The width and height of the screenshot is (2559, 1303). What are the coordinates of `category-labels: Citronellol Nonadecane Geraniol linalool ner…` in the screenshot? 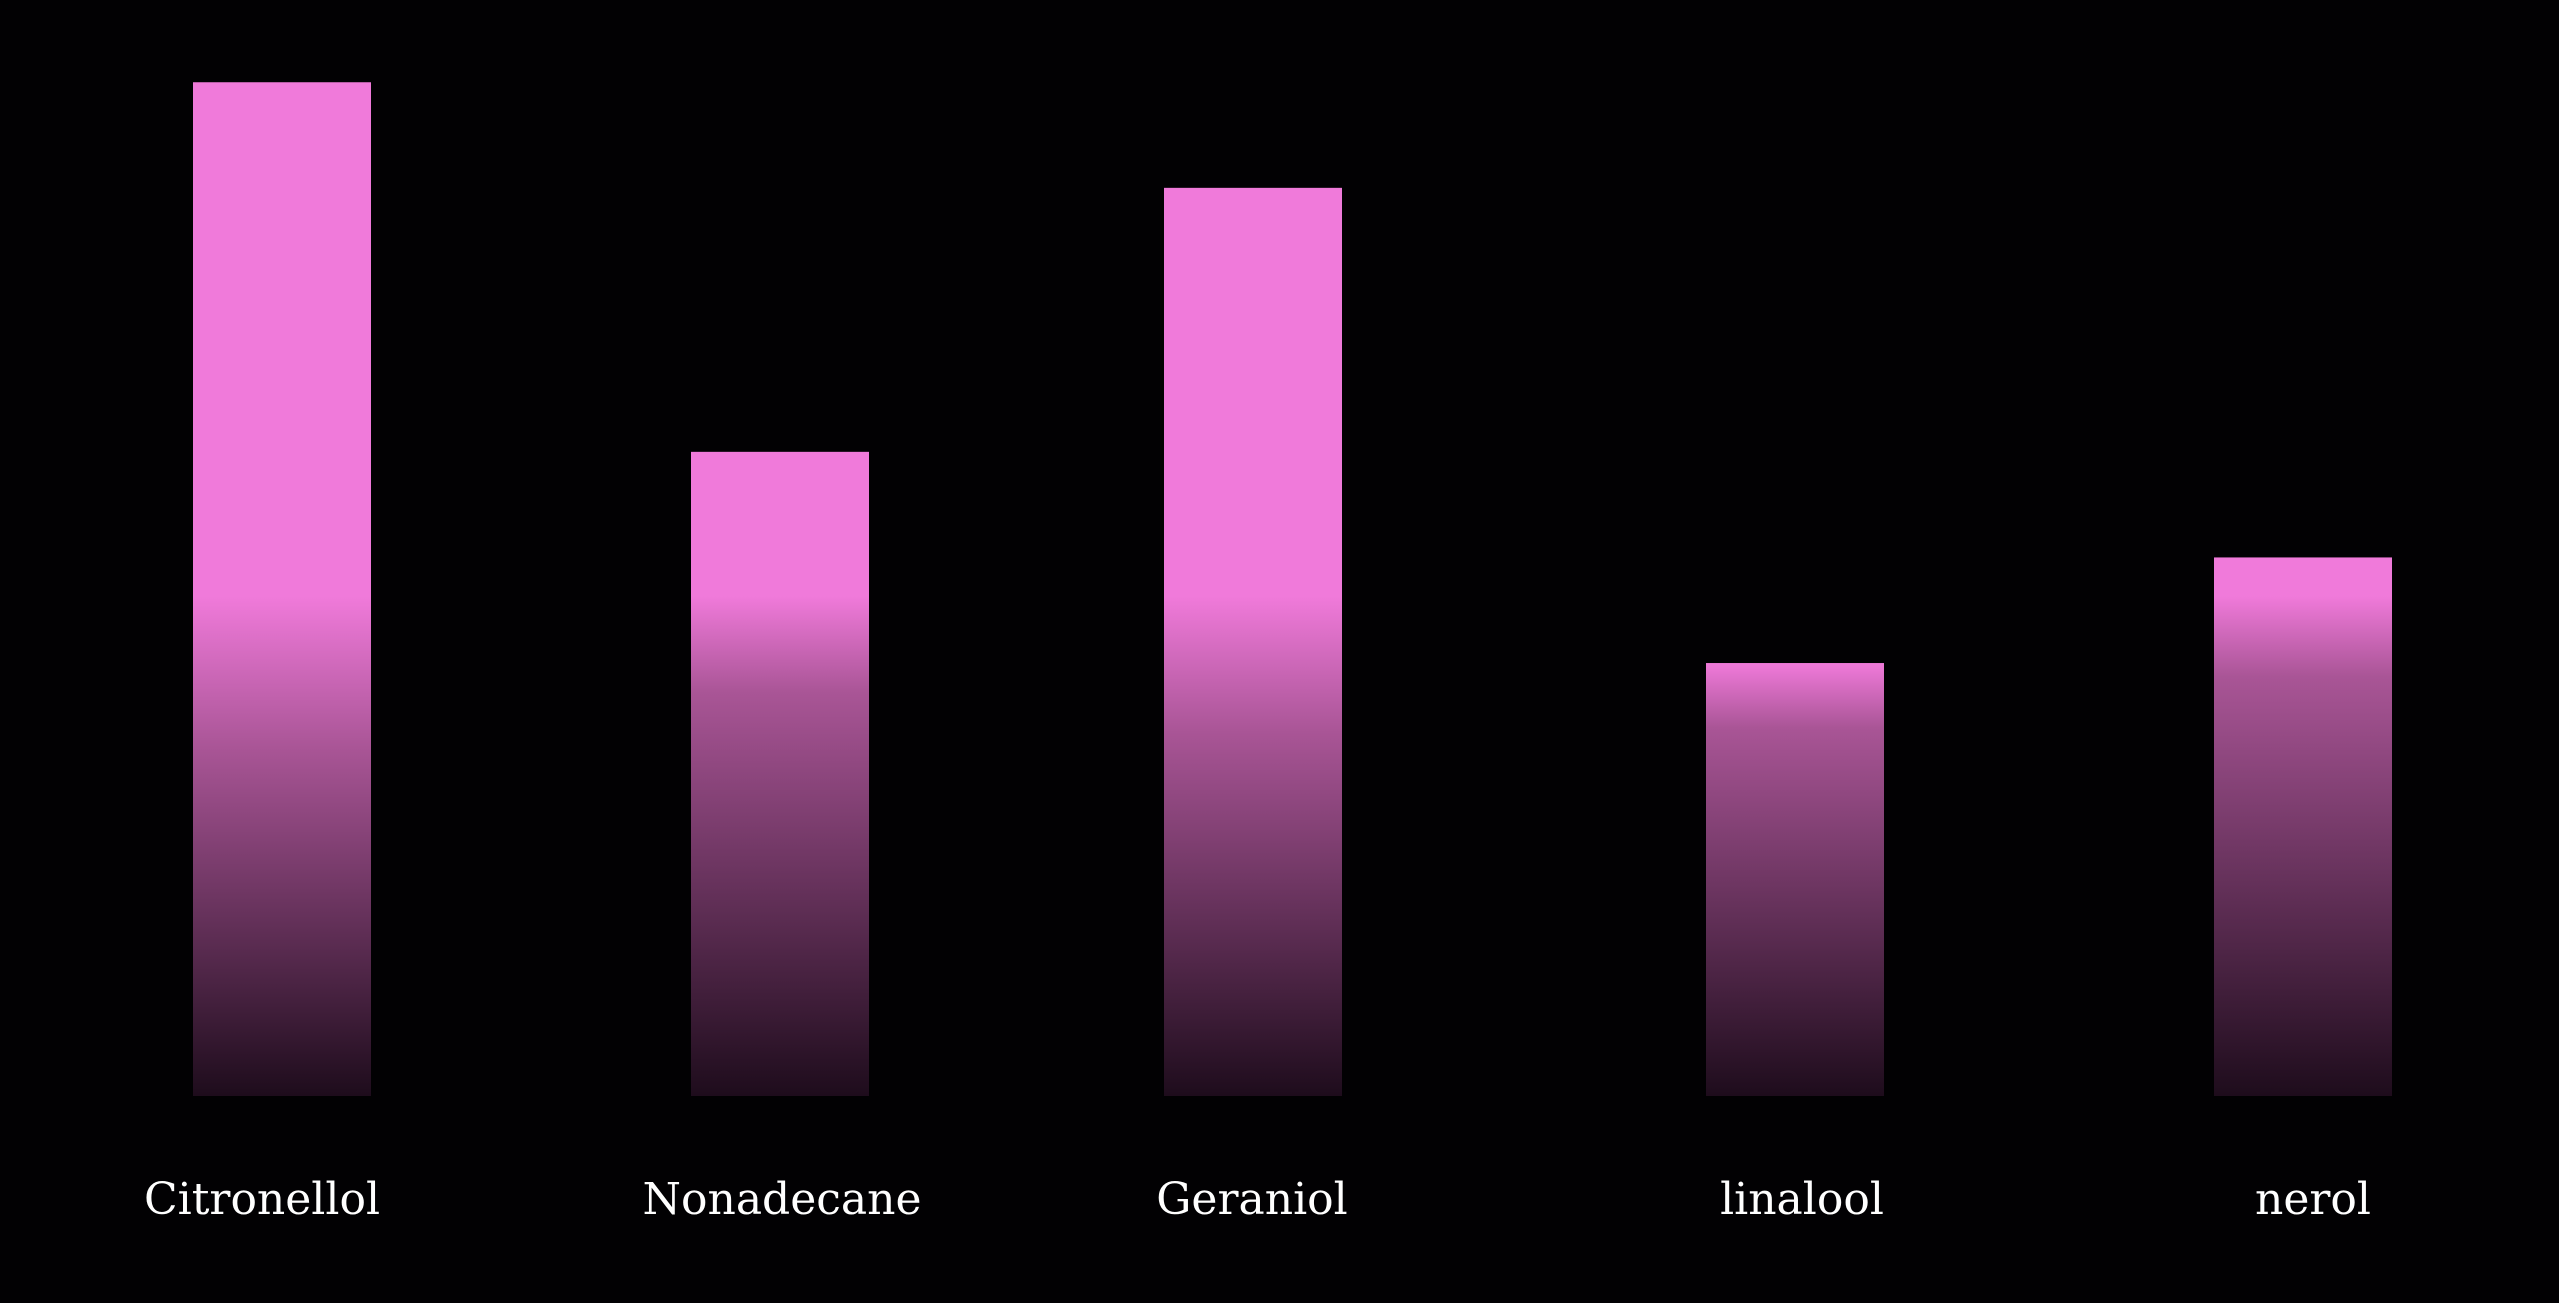 It's located at (1257, 1199).